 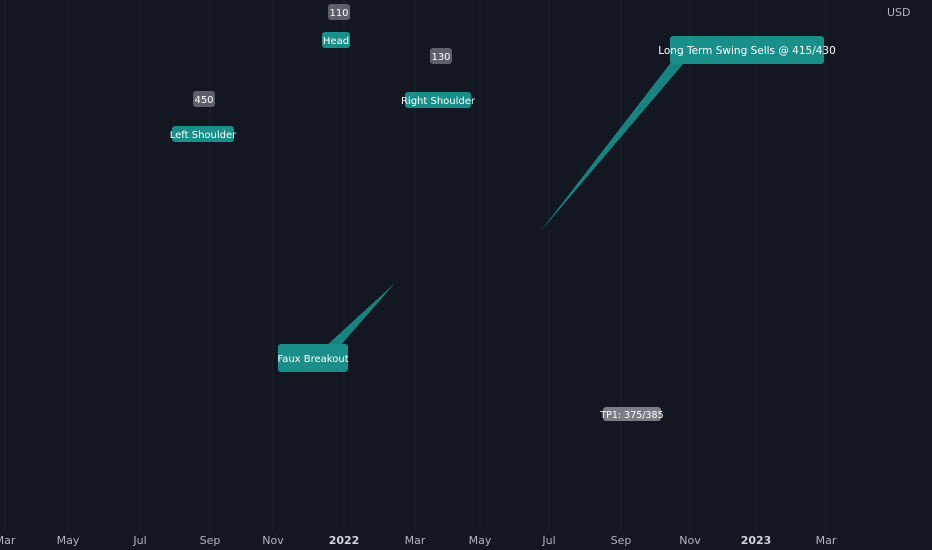 I want to click on right-shoulder-label-bg, so click(x=438, y=100).